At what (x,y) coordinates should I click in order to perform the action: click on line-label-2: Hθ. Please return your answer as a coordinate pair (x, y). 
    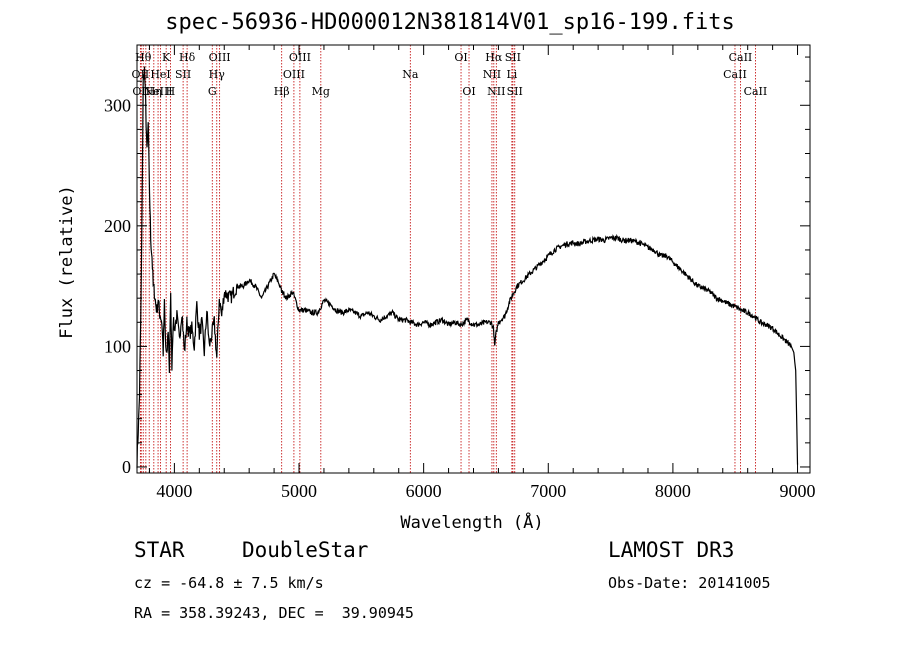
    Looking at the image, I should click on (143, 57).